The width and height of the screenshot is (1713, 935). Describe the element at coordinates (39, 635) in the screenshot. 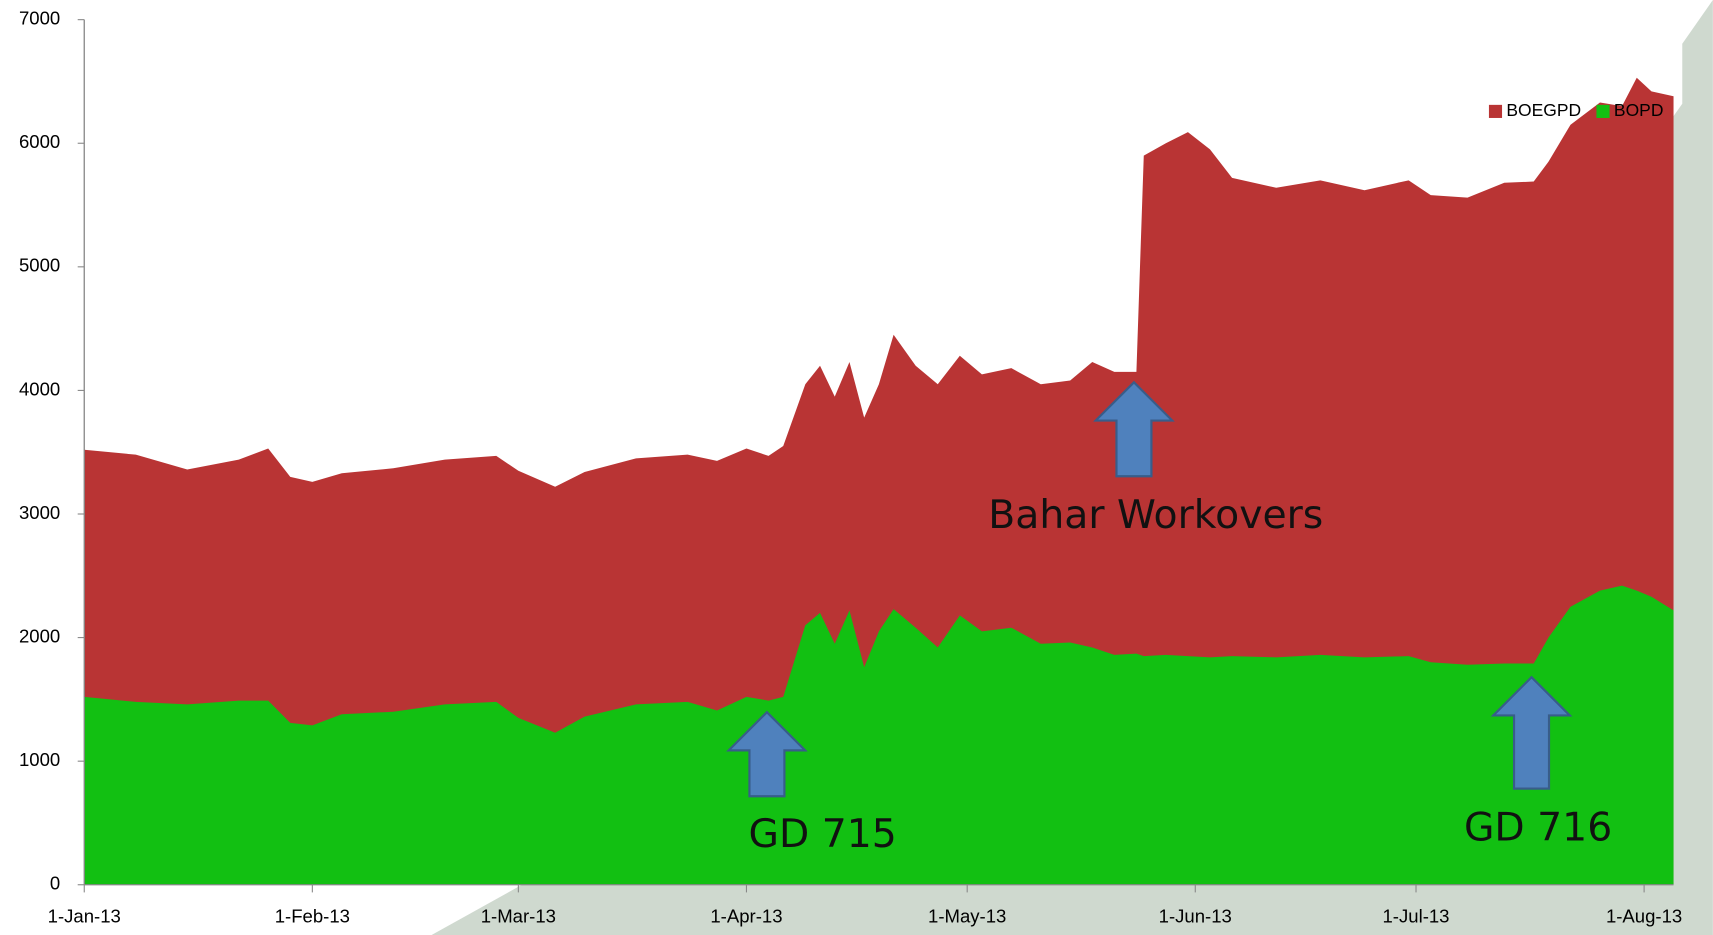

I see `y-tick-label: 2000` at that location.